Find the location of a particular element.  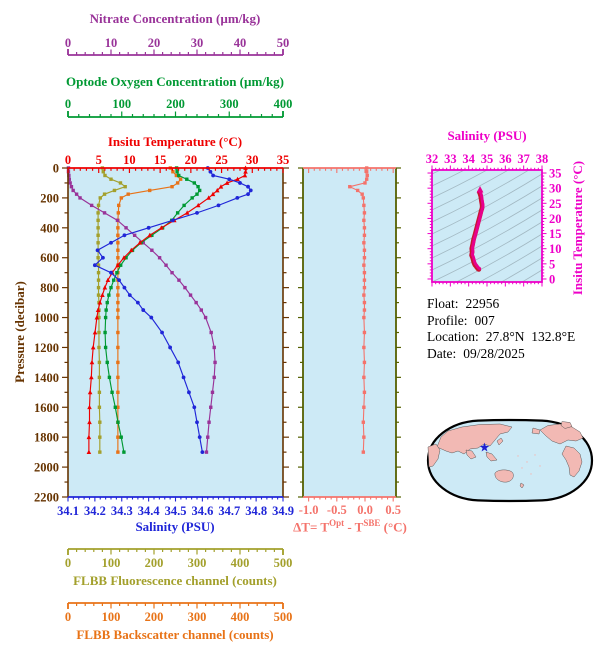

ts-temperature-title: Insitu Temperature (°C) is located at coordinates (577, 228).